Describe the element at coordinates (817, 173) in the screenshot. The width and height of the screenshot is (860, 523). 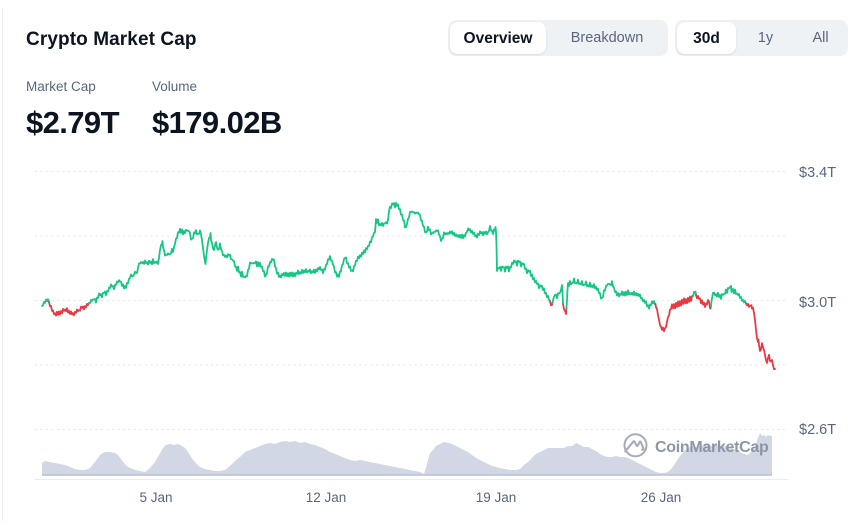
I see `svg-text: $3.4T` at that location.